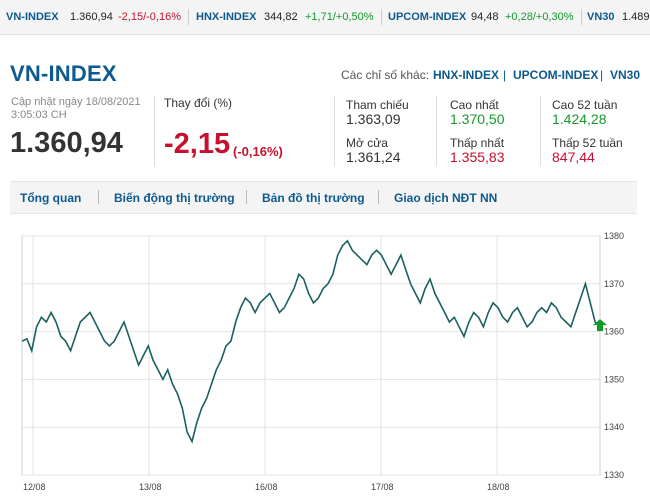 Image resolution: width=650 pixels, height=501 pixels. I want to click on stat-open-value: 1.361,24, so click(373, 157).